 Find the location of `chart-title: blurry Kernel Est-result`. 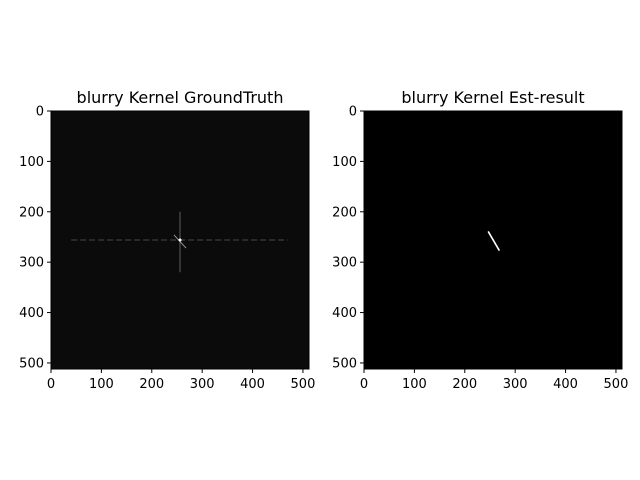

chart-title: blurry Kernel Est-result is located at coordinates (492, 97).